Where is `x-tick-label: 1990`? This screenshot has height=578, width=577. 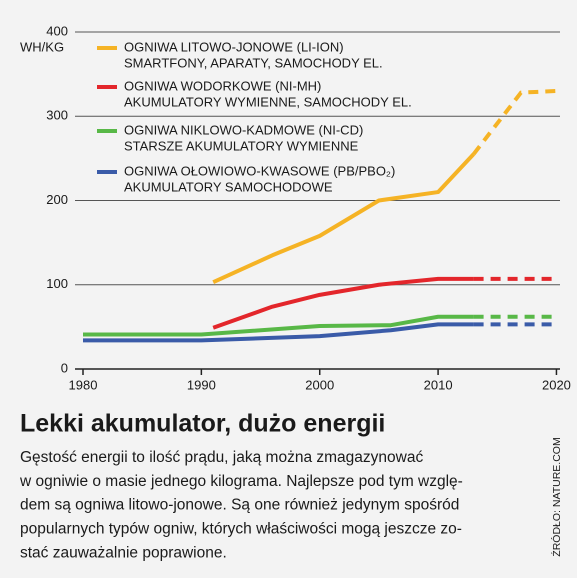 x-tick-label: 1990 is located at coordinates (201, 384).